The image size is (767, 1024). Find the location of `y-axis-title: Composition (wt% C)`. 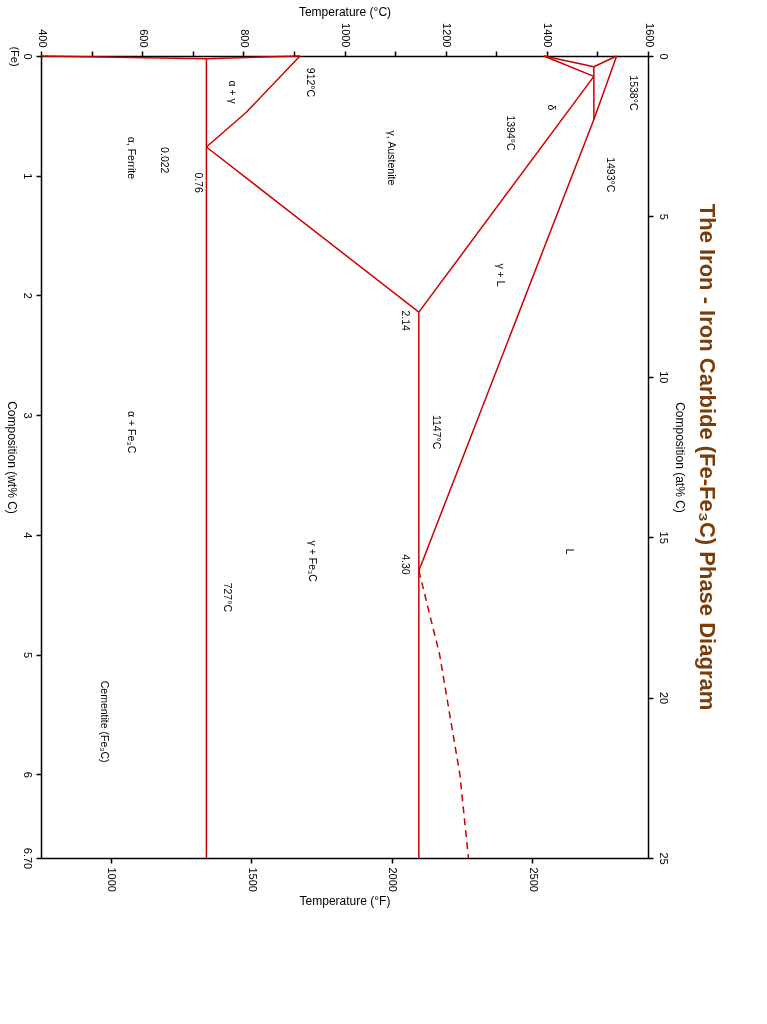

y-axis-title: Composition (wt% C) is located at coordinates (11, 457).